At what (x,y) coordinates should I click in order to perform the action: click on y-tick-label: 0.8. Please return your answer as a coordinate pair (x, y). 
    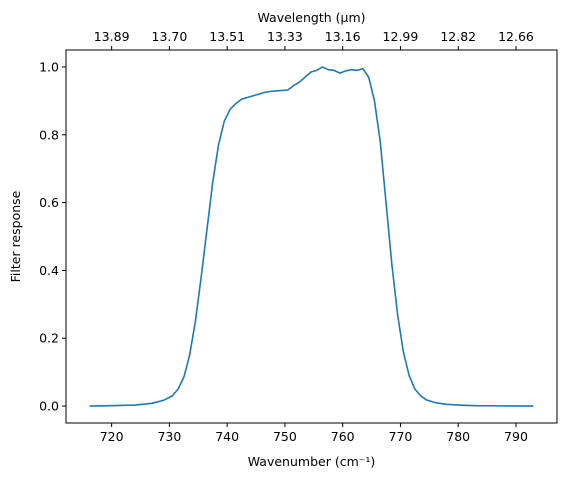
    Looking at the image, I should click on (49, 134).